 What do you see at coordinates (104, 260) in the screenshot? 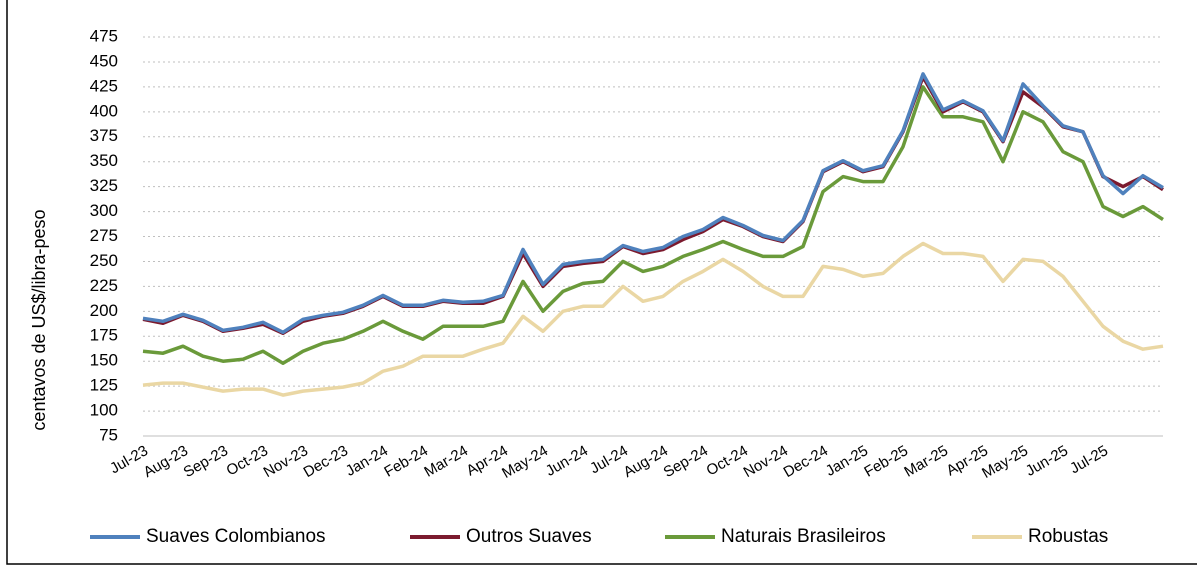
I see `y-tick-label: 250` at bounding box center [104, 260].